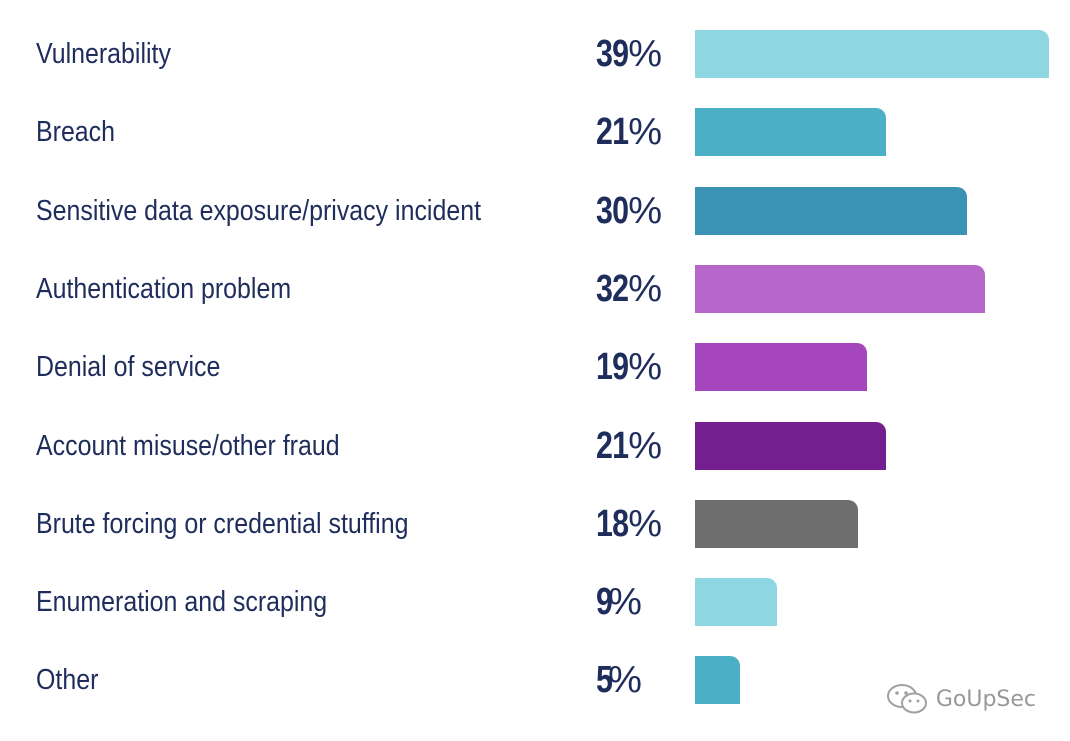 Image resolution: width=1070 pixels, height=741 pixels. I want to click on category-label: Breach, so click(76, 132).